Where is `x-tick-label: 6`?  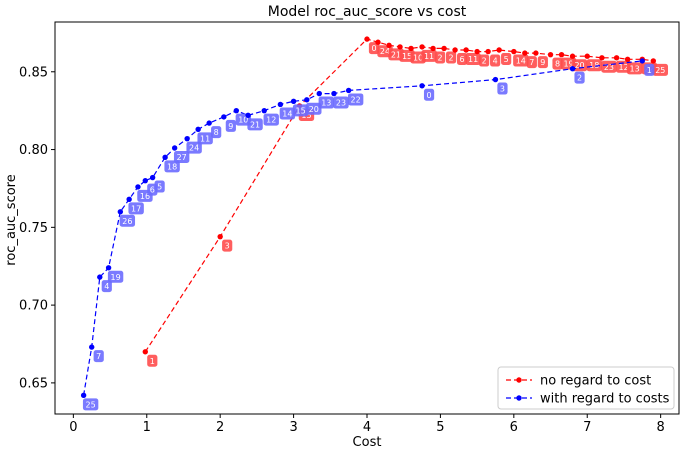 x-tick-label: 6 is located at coordinates (514, 427).